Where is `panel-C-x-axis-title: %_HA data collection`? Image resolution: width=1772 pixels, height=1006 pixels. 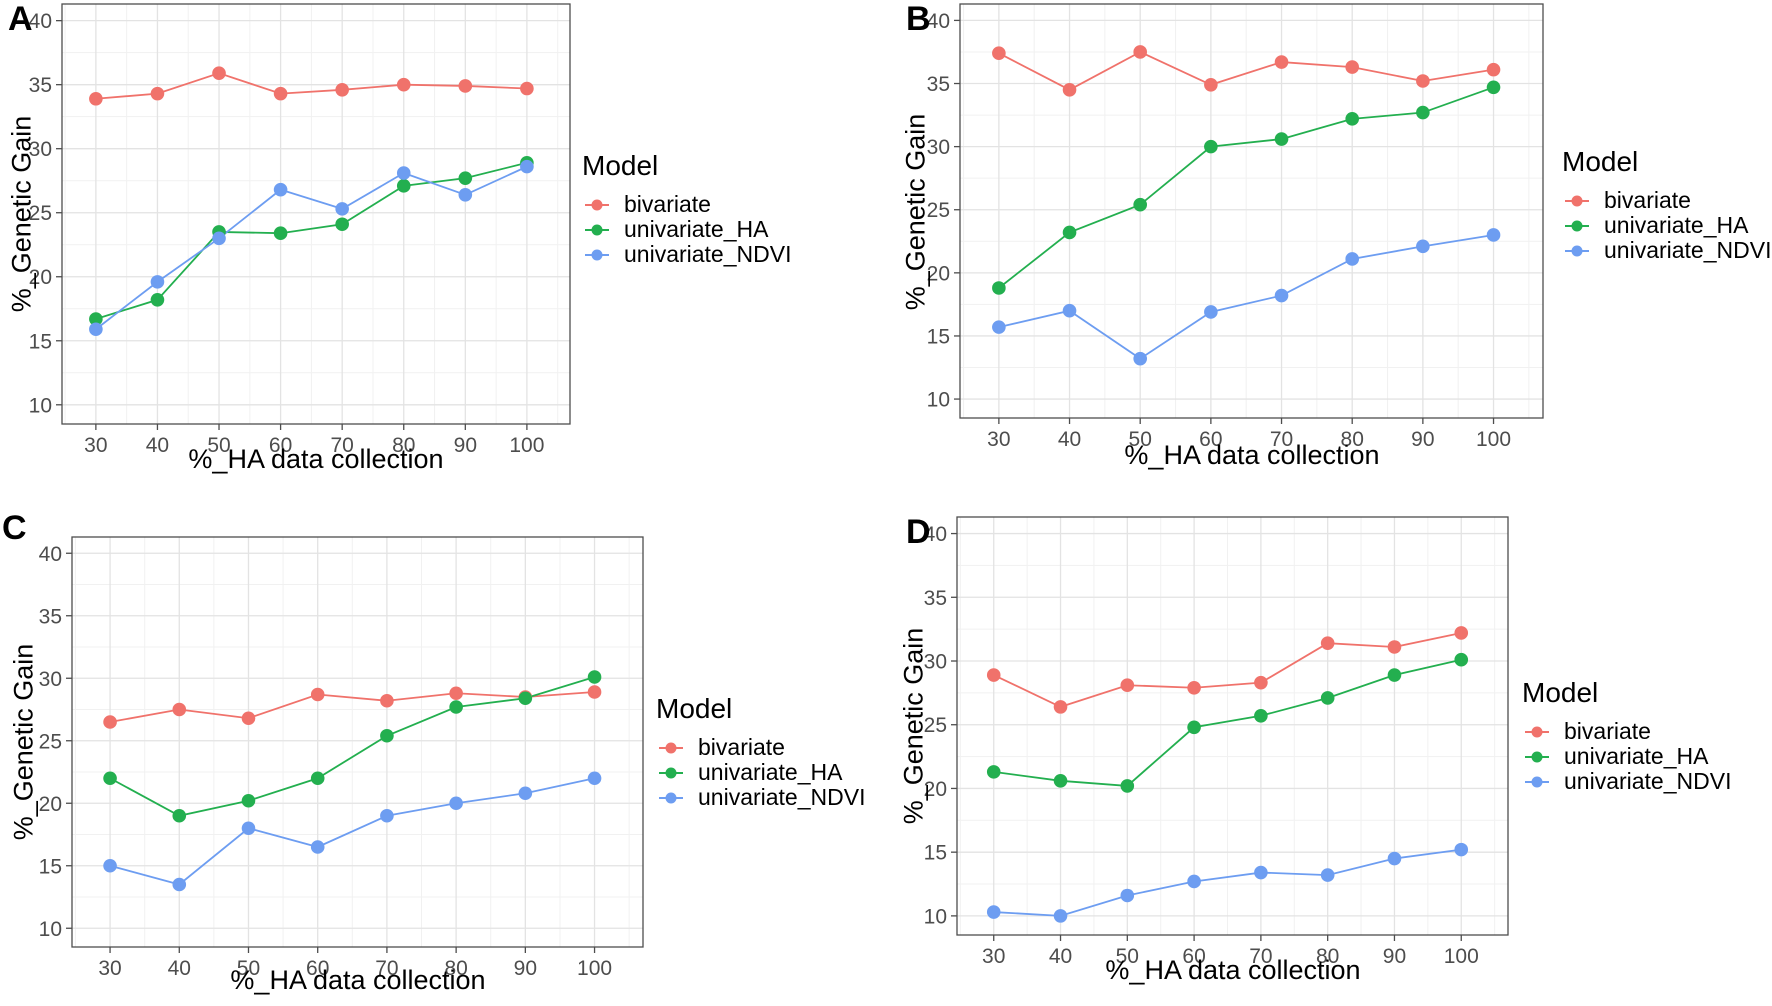 panel-C-x-axis-title: %_HA data collection is located at coordinates (358, 980).